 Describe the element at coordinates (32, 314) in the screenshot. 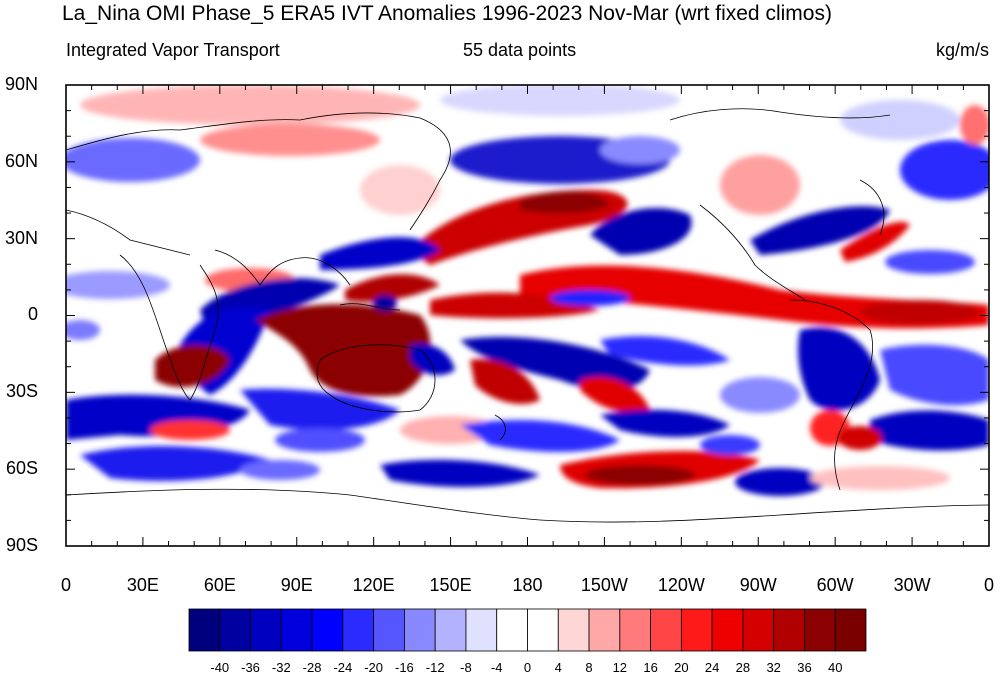

I see `latitude-tick-label: 0` at that location.